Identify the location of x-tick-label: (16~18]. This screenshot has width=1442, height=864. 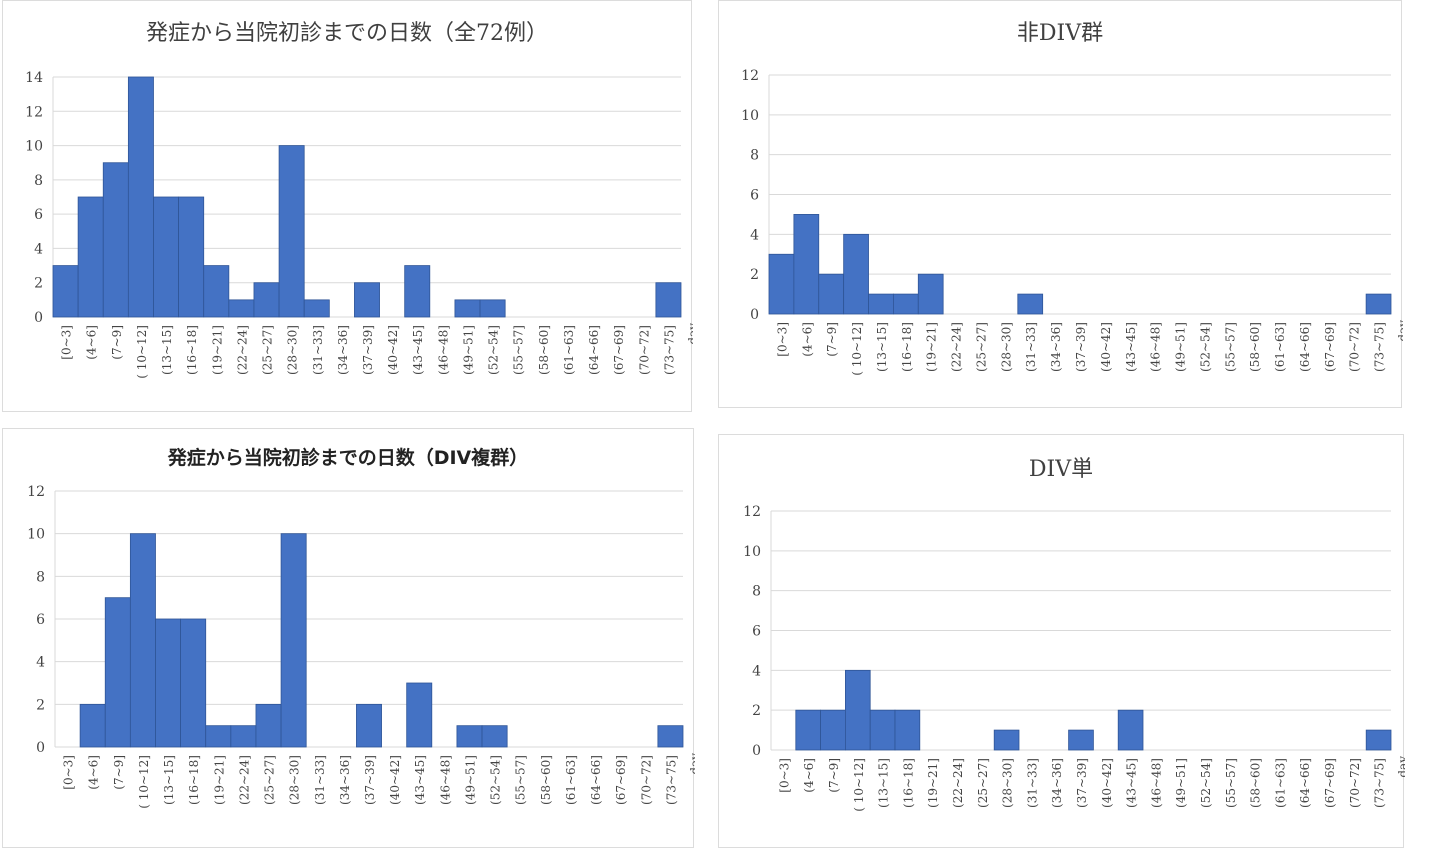
(907, 347).